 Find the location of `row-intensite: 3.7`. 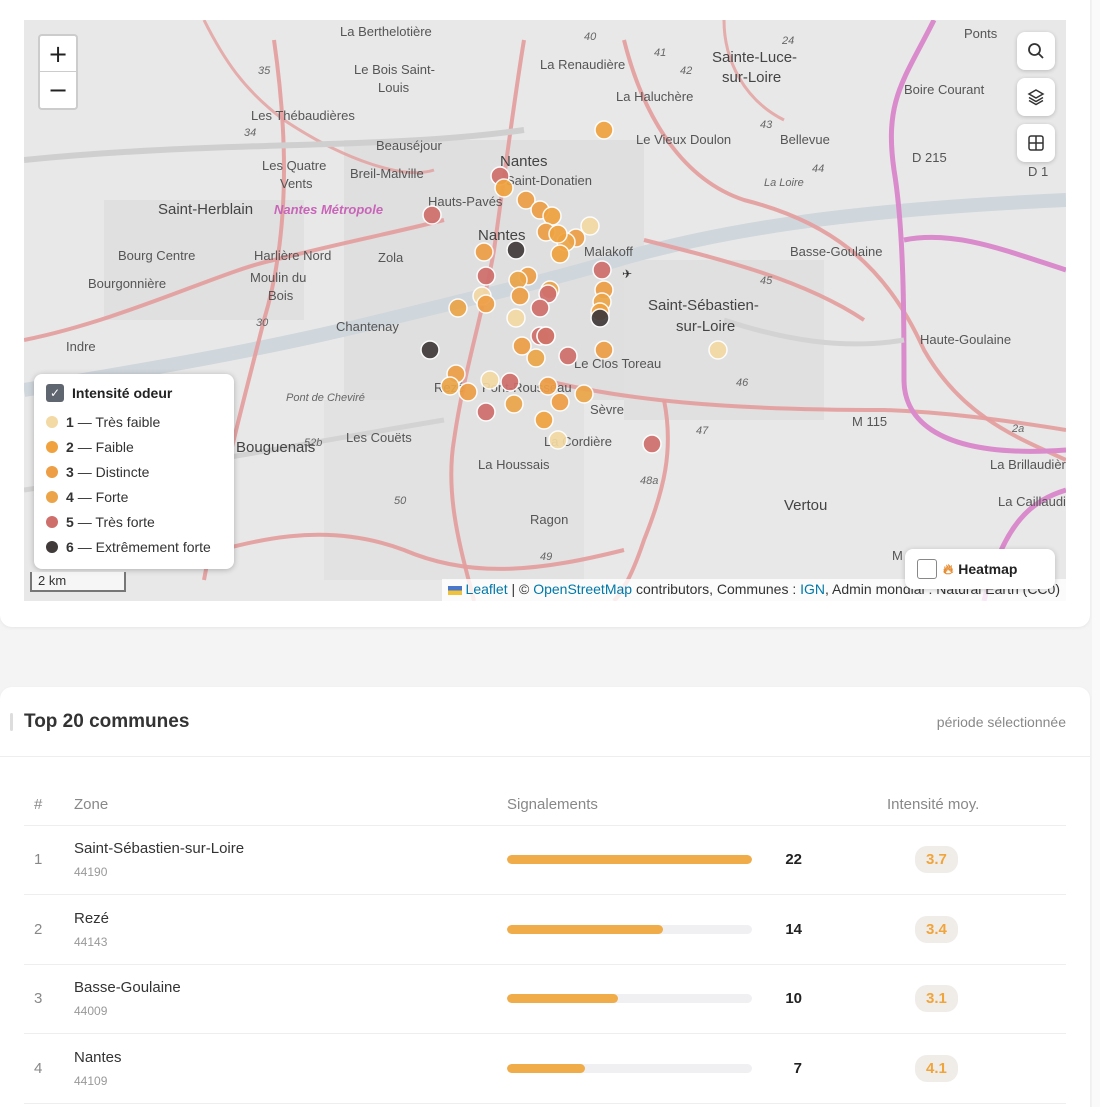

row-intensite: 3.7 is located at coordinates (976, 860).